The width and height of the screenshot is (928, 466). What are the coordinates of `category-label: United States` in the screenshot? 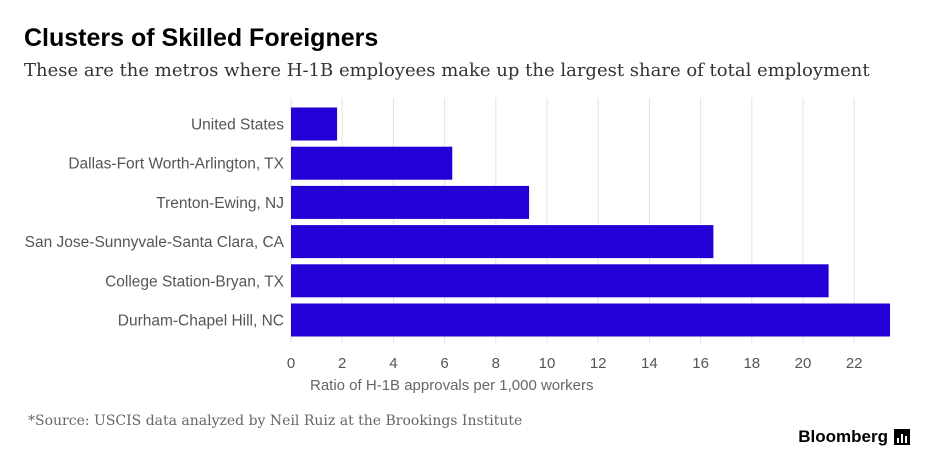 It's located at (237, 125).